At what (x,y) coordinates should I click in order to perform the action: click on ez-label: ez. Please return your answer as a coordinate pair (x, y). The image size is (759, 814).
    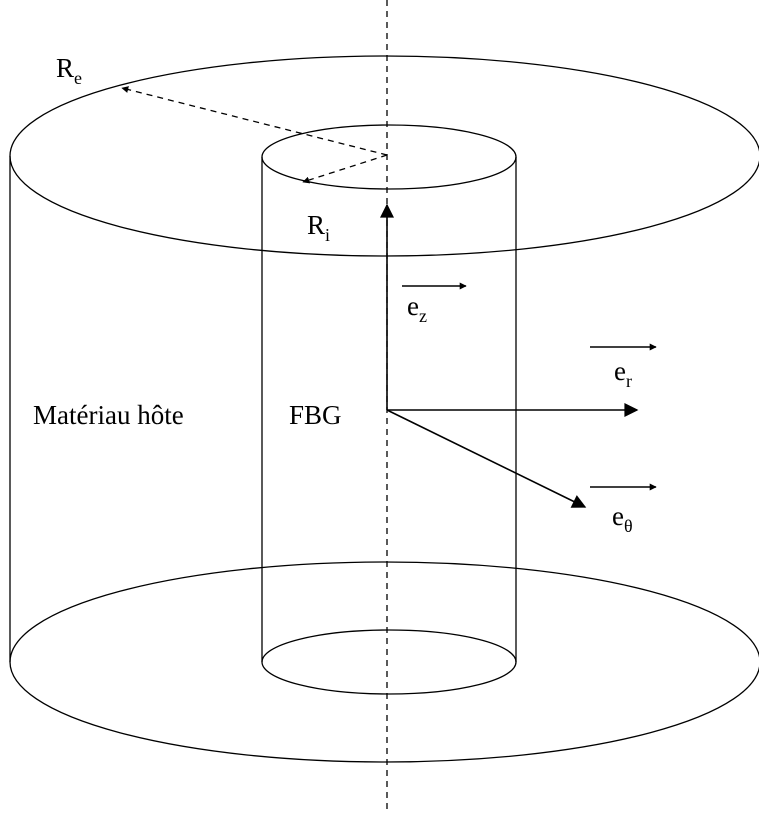
    Looking at the image, I should click on (417, 308).